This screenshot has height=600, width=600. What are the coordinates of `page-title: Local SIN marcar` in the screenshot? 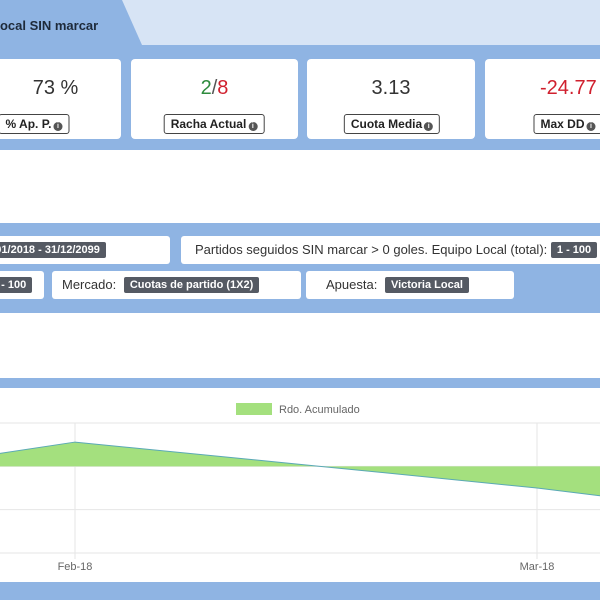 It's located at (49, 25).